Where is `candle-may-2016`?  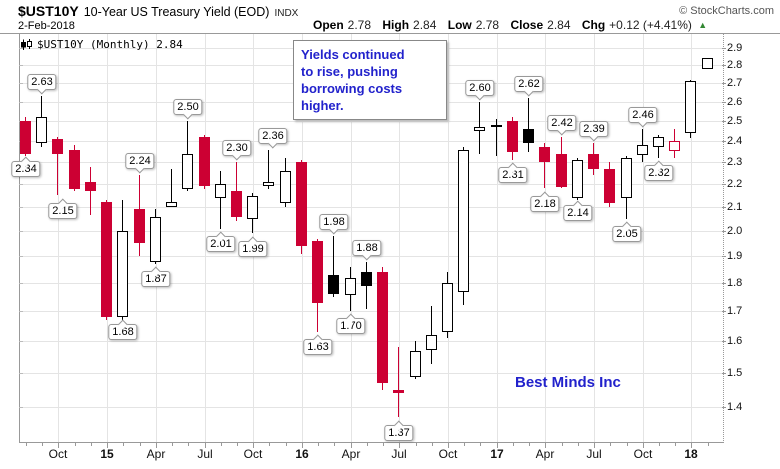
candle-may-2016 is located at coordinates (366, 279).